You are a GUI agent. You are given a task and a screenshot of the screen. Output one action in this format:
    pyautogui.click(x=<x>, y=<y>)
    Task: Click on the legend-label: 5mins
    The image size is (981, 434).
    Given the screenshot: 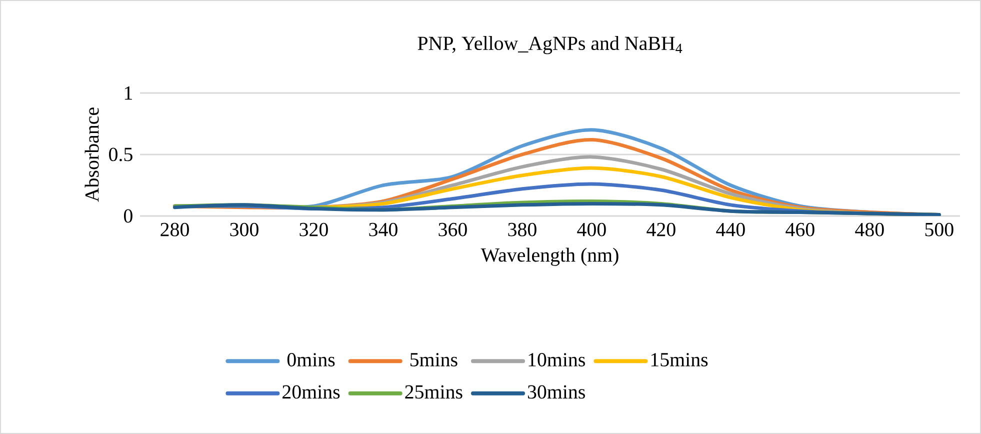 What is the action you would take?
    pyautogui.click(x=434, y=359)
    